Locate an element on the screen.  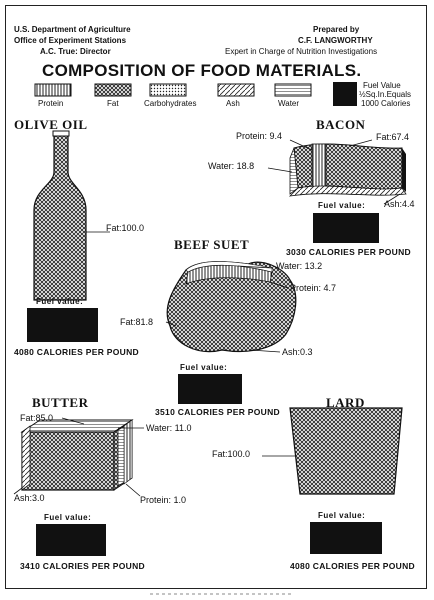
bacon-protein-label: Protein: 9.4 is located at coordinates (259, 136).